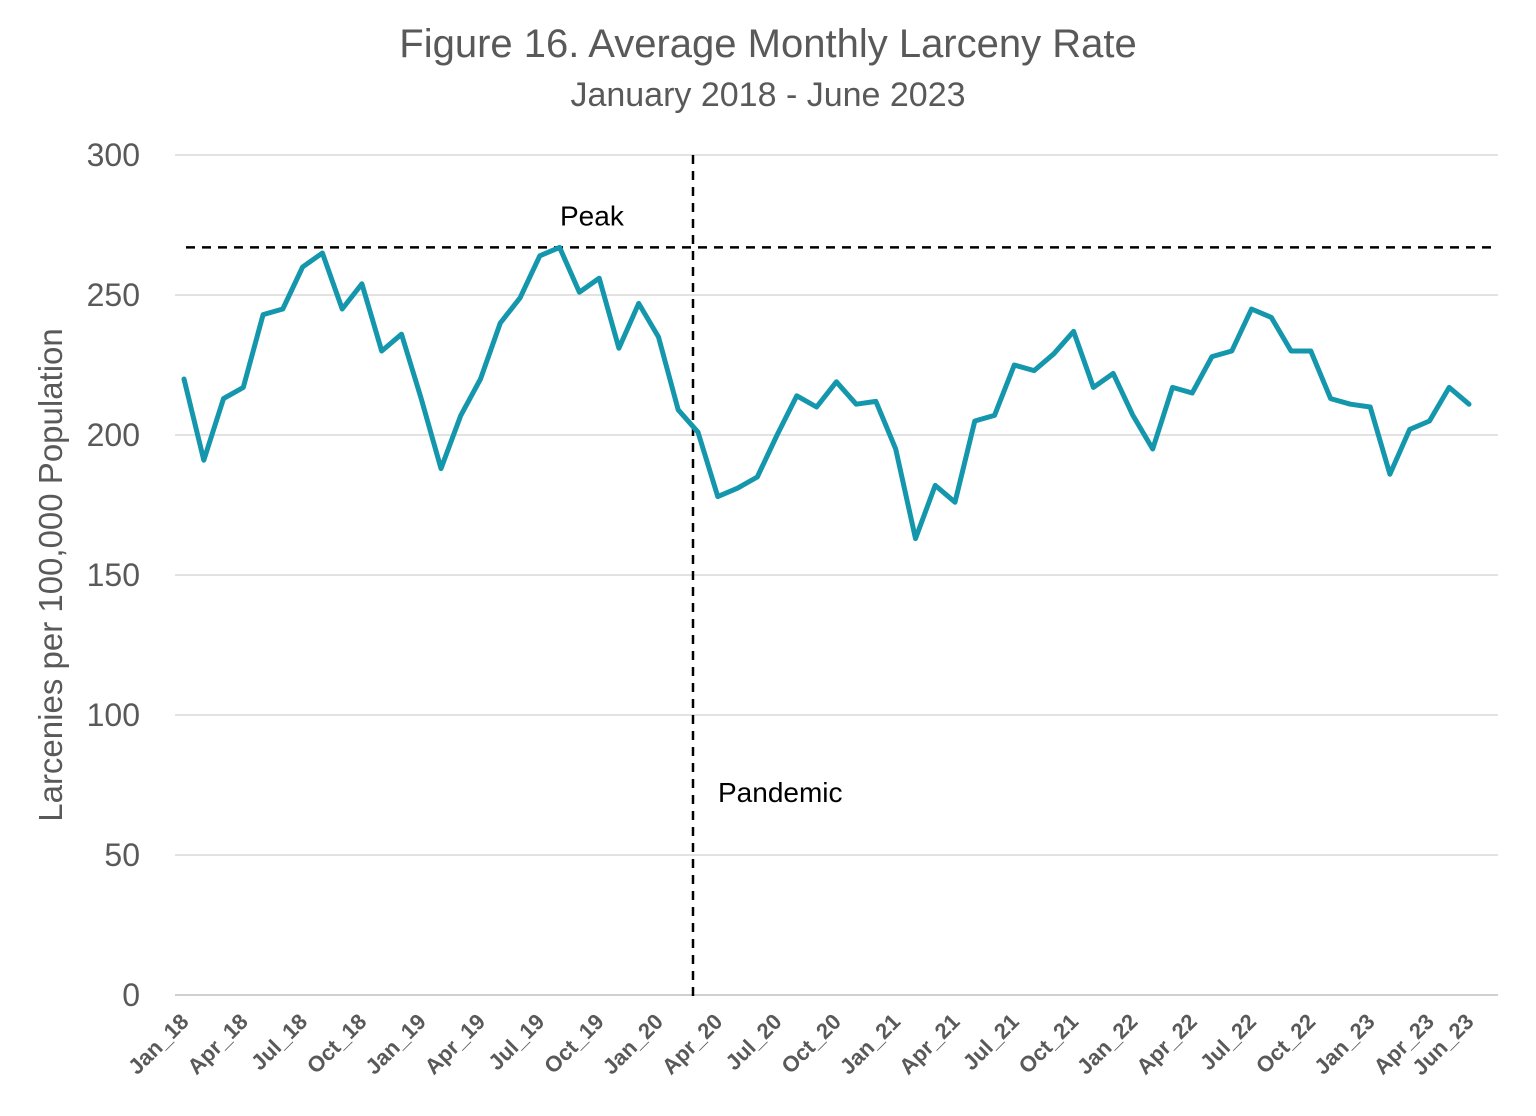 The height and width of the screenshot is (1116, 1536). What do you see at coordinates (1286, 1044) in the screenshot?
I see `x-tick-label: Oct_22` at bounding box center [1286, 1044].